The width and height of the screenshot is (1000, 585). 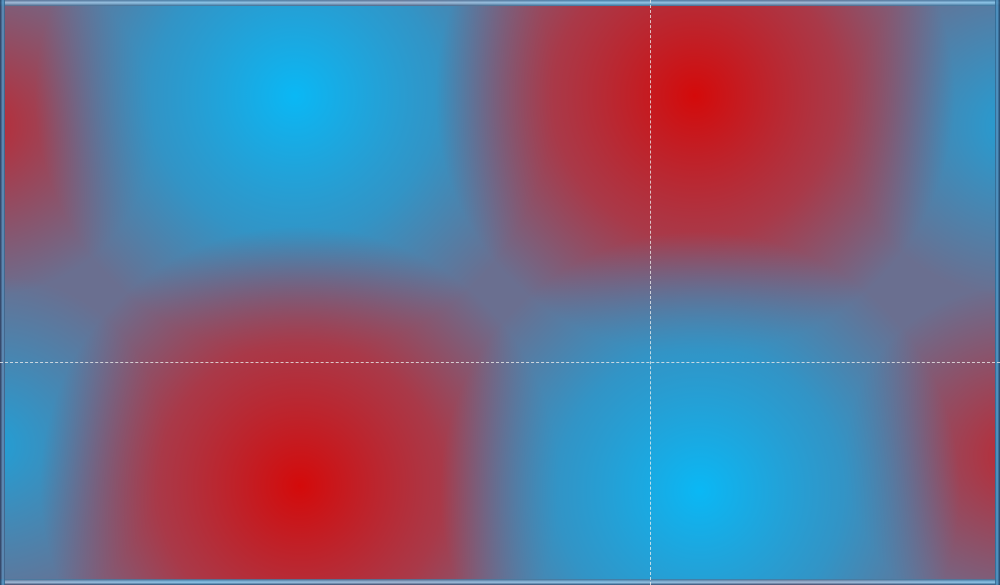 What do you see at coordinates (997, 292) in the screenshot?
I see `frame-bevel-right` at bounding box center [997, 292].